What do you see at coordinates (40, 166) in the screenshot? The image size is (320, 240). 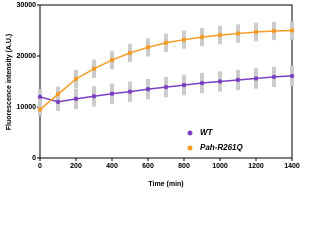 I see `x-tick-label: 0` at bounding box center [40, 166].